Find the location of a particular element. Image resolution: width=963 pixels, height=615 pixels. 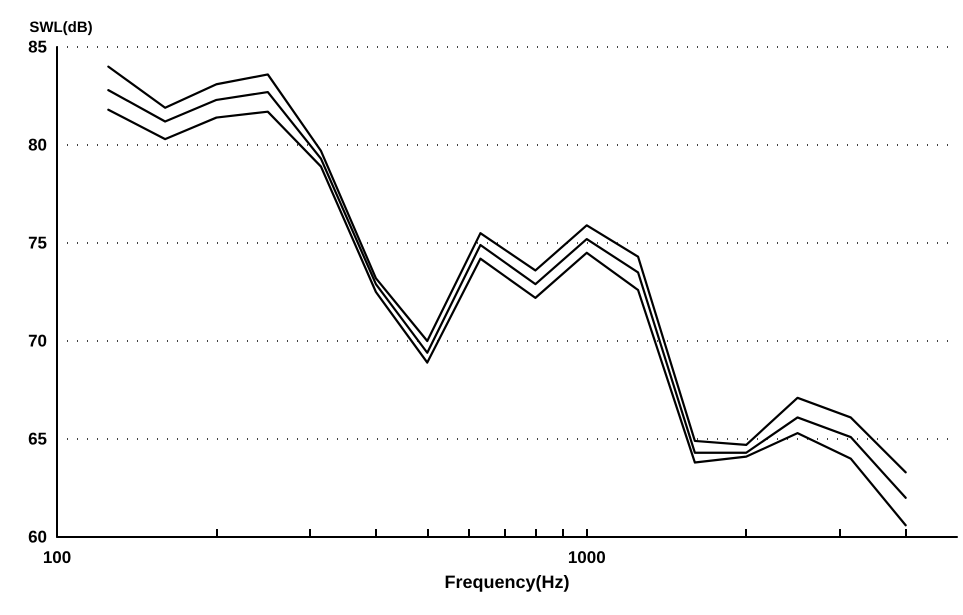

x-tick-label: 1000 is located at coordinates (587, 557).